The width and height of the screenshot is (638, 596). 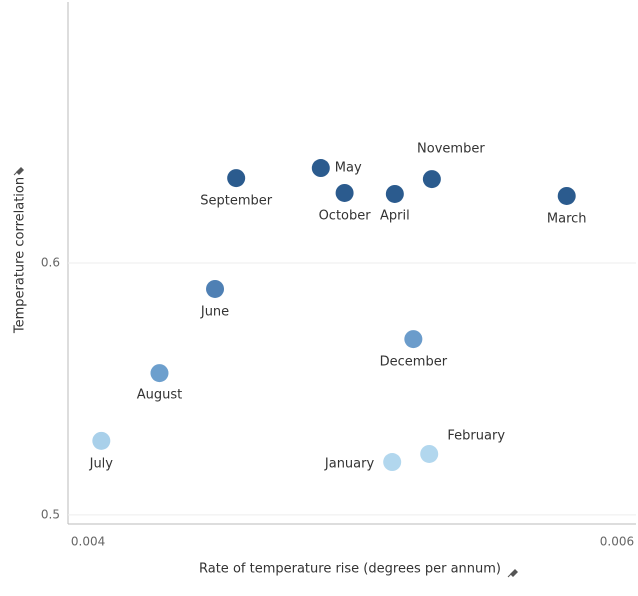 What do you see at coordinates (349, 464) in the screenshot?
I see `point-label: January` at bounding box center [349, 464].